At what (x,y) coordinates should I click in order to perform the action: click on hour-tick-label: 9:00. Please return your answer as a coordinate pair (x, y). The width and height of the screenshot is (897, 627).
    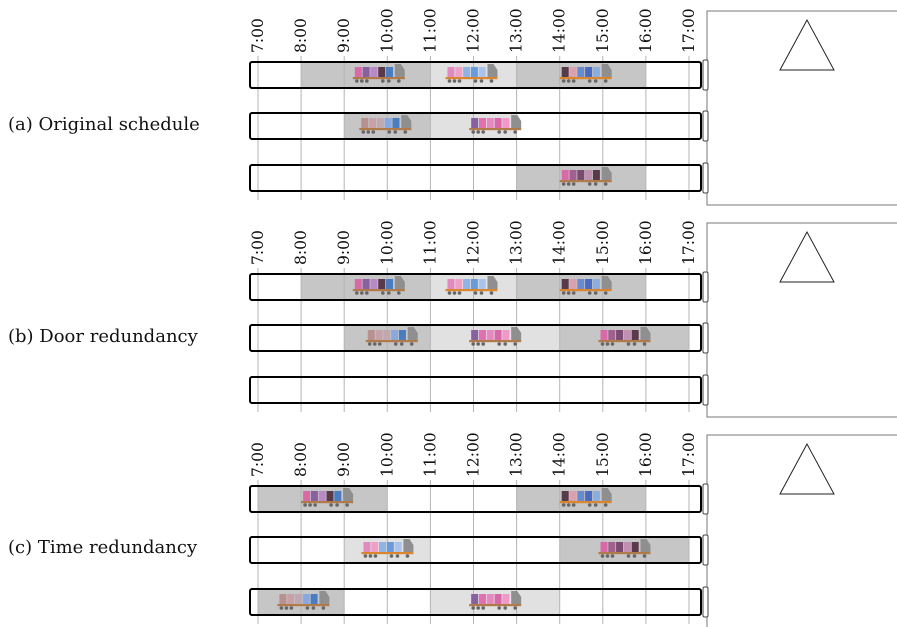
    Looking at the image, I should click on (344, 35).